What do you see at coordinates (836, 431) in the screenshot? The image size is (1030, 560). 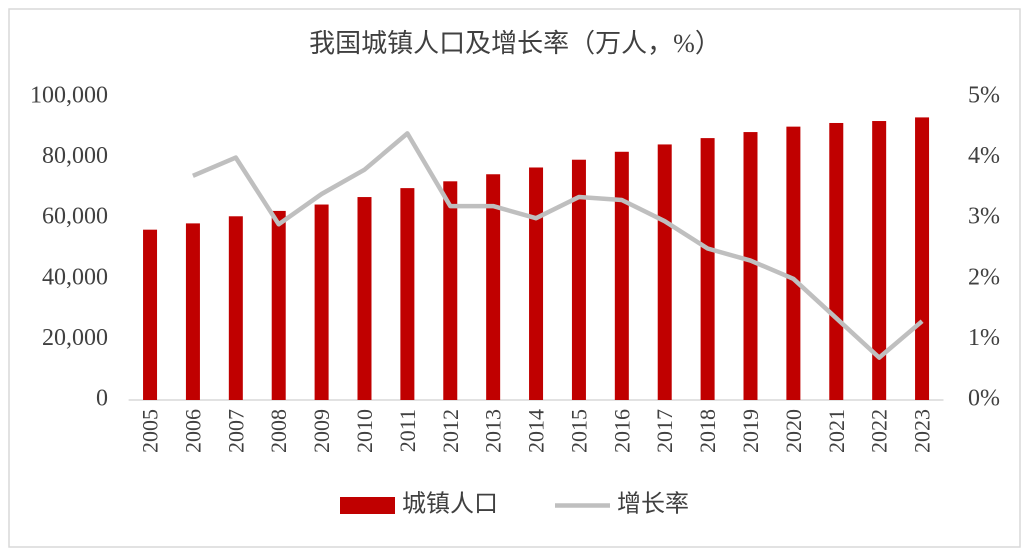 I see `x-tick-label: 2021` at bounding box center [836, 431].